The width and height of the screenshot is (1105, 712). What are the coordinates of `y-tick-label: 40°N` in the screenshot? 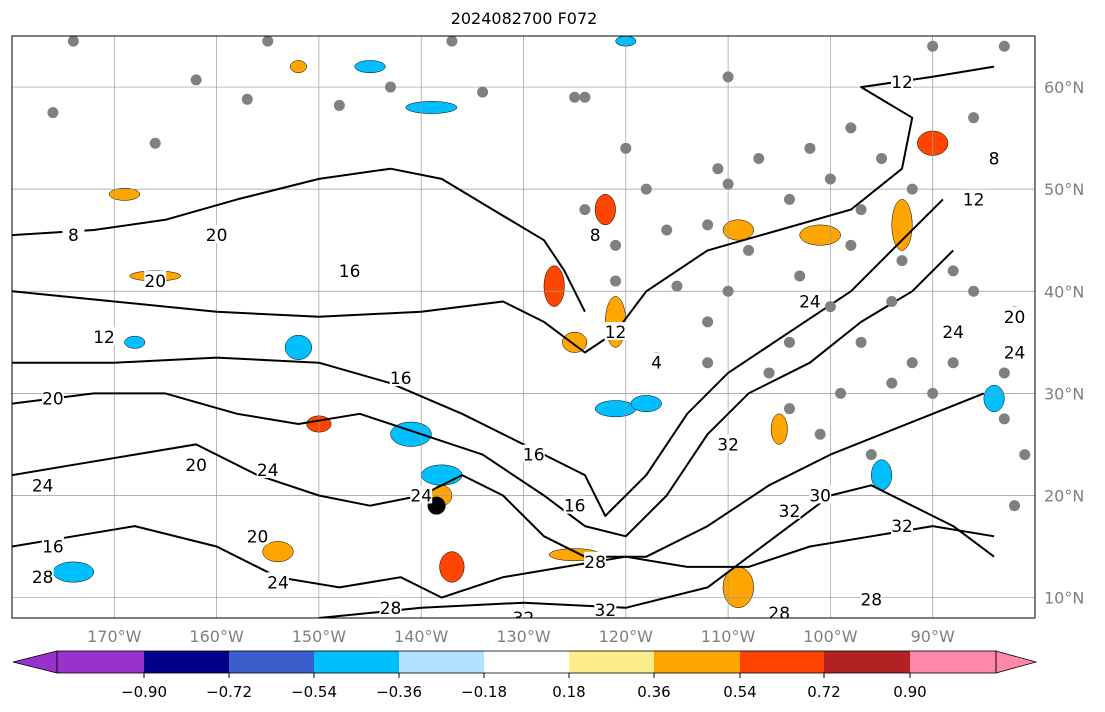 It's located at (1064, 291).